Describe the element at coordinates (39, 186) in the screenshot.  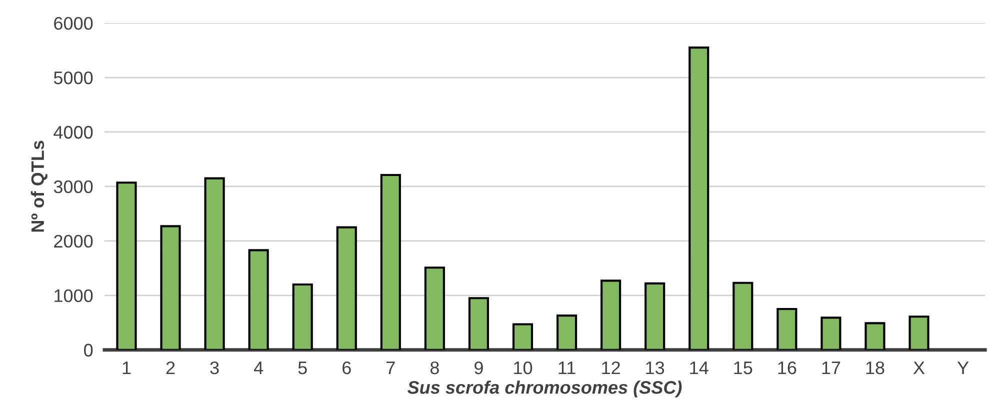
I see `y-axis-title: Nº of QTLs` at that location.